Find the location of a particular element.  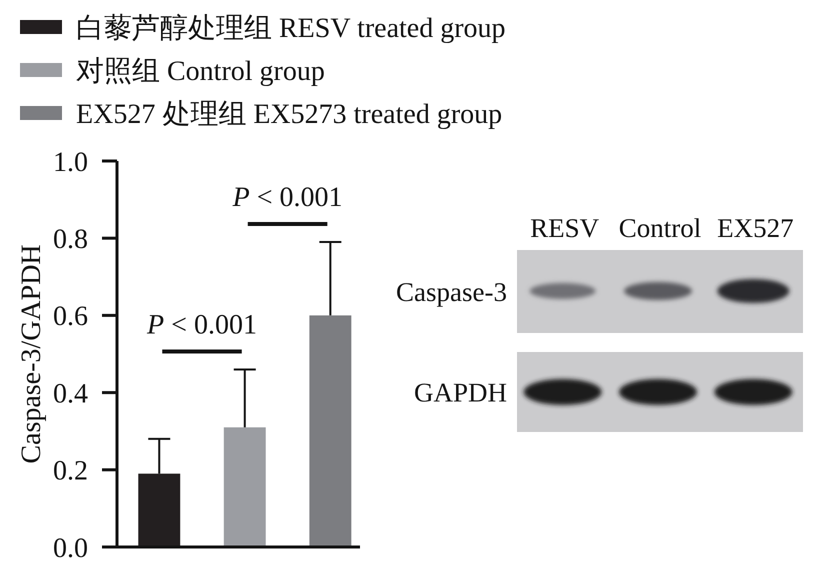

y-tick-label: 1.0 is located at coordinates (70, 162).